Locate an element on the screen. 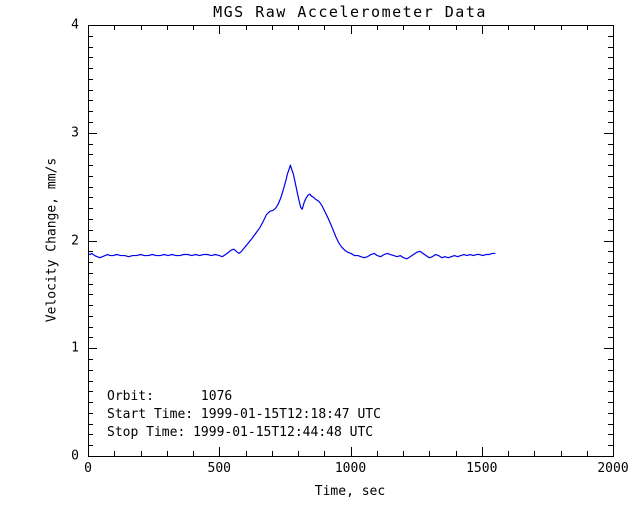  annotation-orbit: Orbit: 1076 is located at coordinates (170, 396).